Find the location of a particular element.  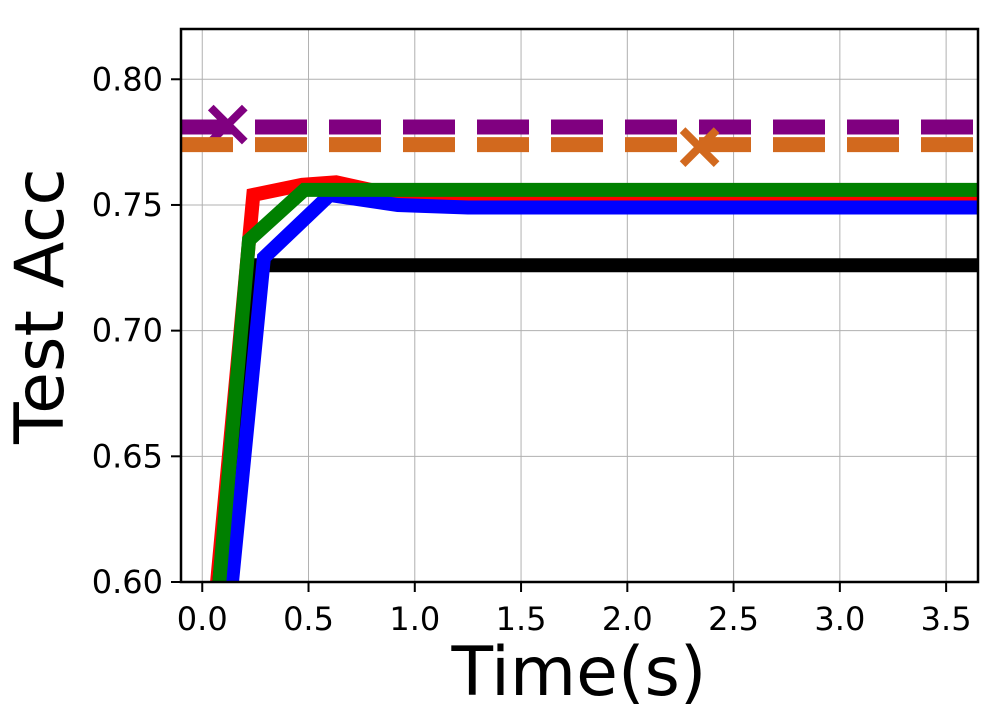

x-tick-label: 0.5 is located at coordinates (308, 619).